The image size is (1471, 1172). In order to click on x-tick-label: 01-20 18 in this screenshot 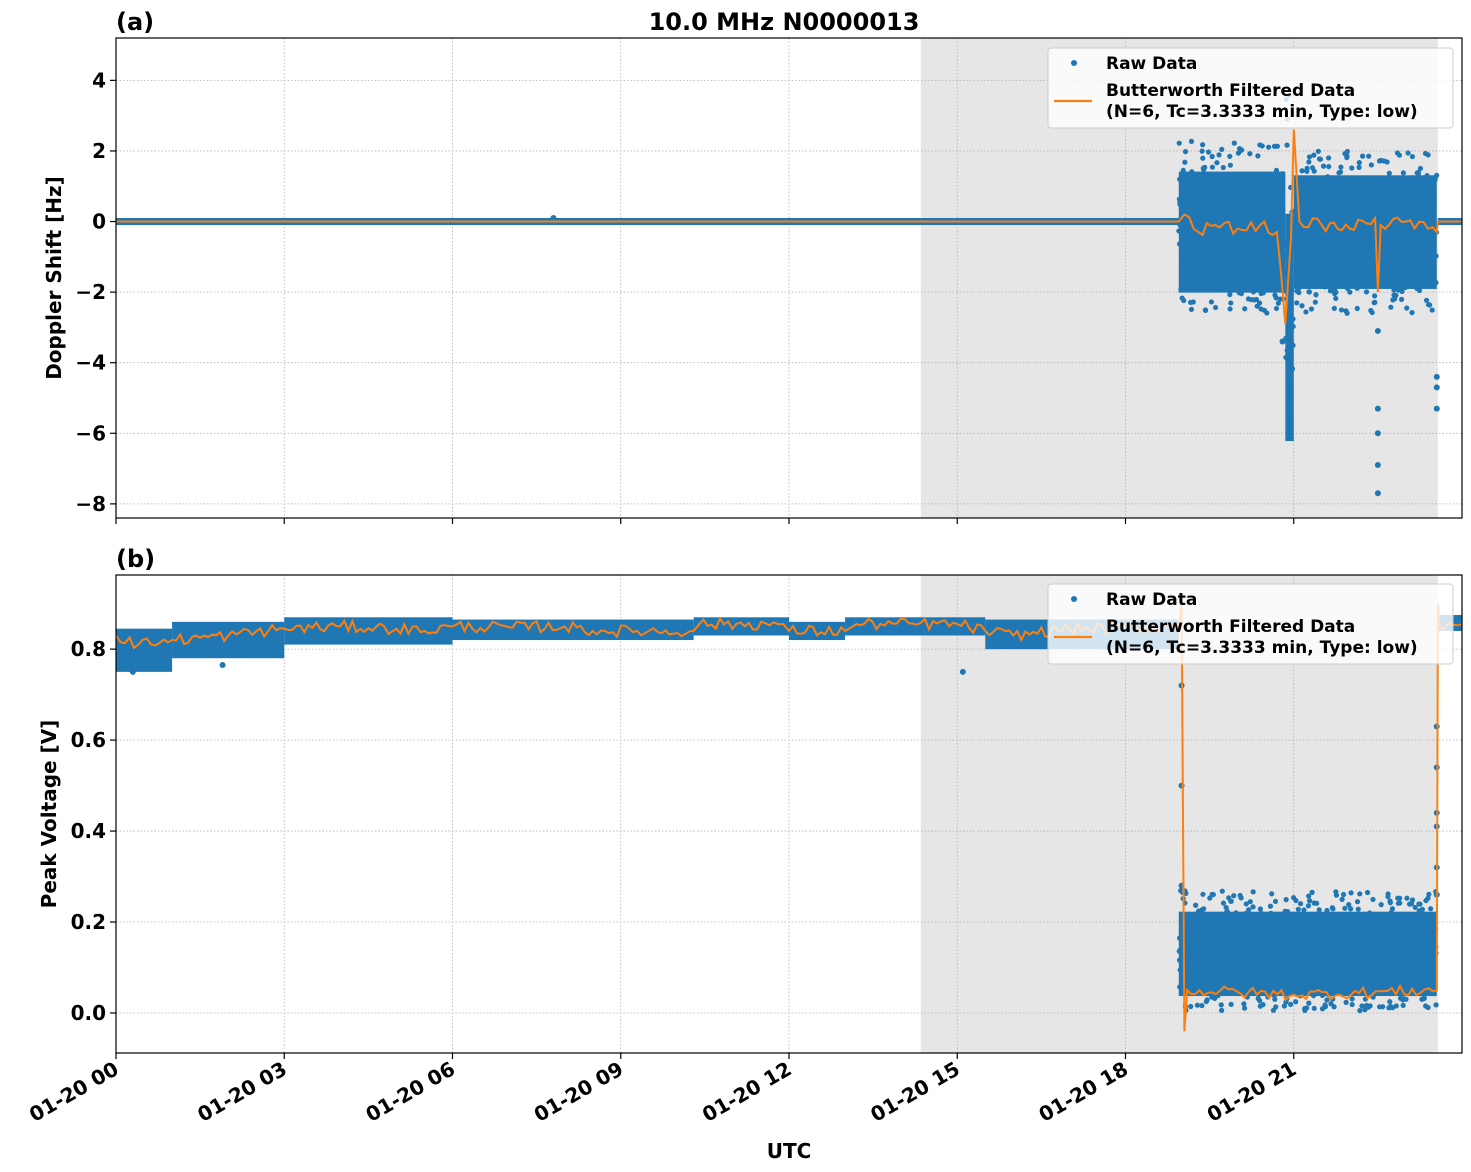, I will do `click(1083, 1092)`.